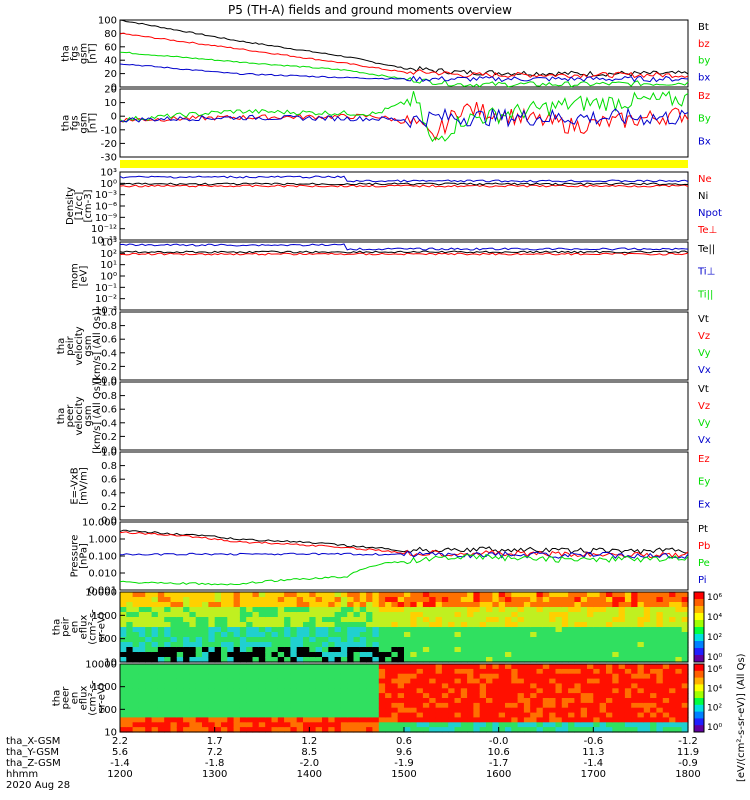  What do you see at coordinates (109, 383) in the screenshot?
I see `ytick-label: 1.0` at bounding box center [109, 383].